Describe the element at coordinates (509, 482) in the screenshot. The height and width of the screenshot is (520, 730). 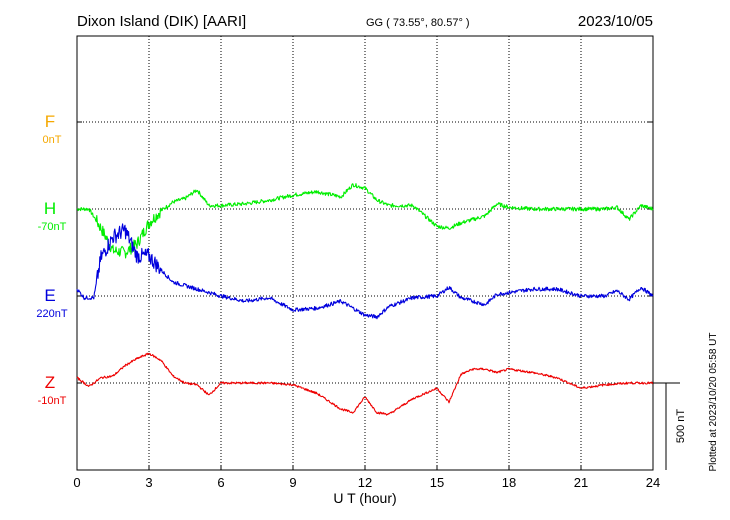
I see `x-tick-label: 18` at that location.